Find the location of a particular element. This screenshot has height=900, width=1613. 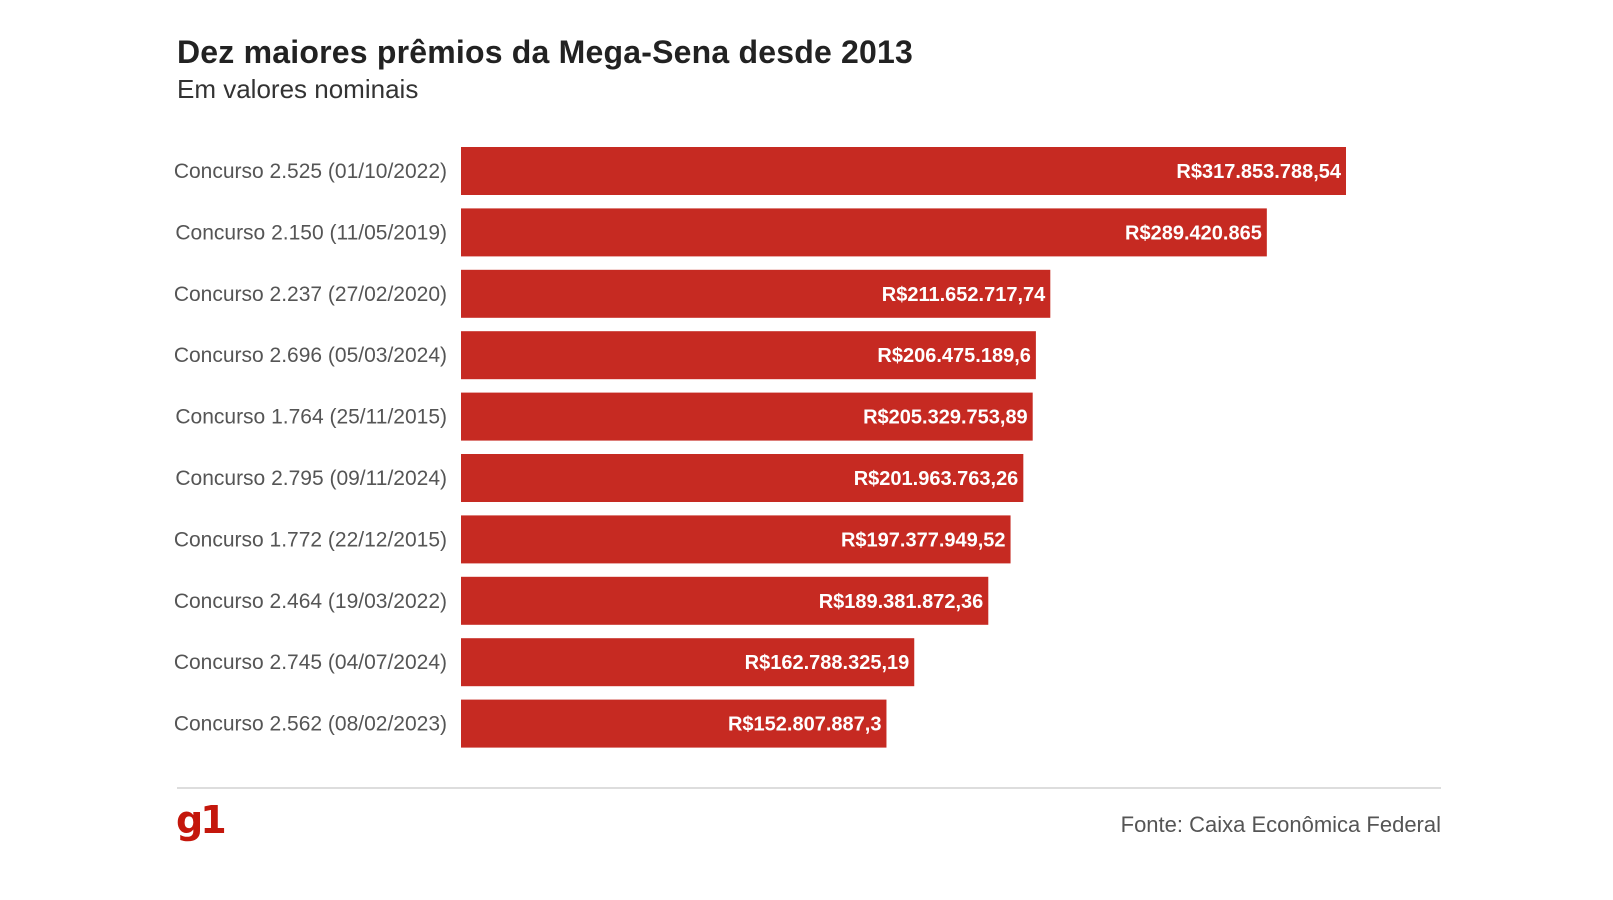

category-label: Concurso 2.150 (11/05/2019) is located at coordinates (311, 232).